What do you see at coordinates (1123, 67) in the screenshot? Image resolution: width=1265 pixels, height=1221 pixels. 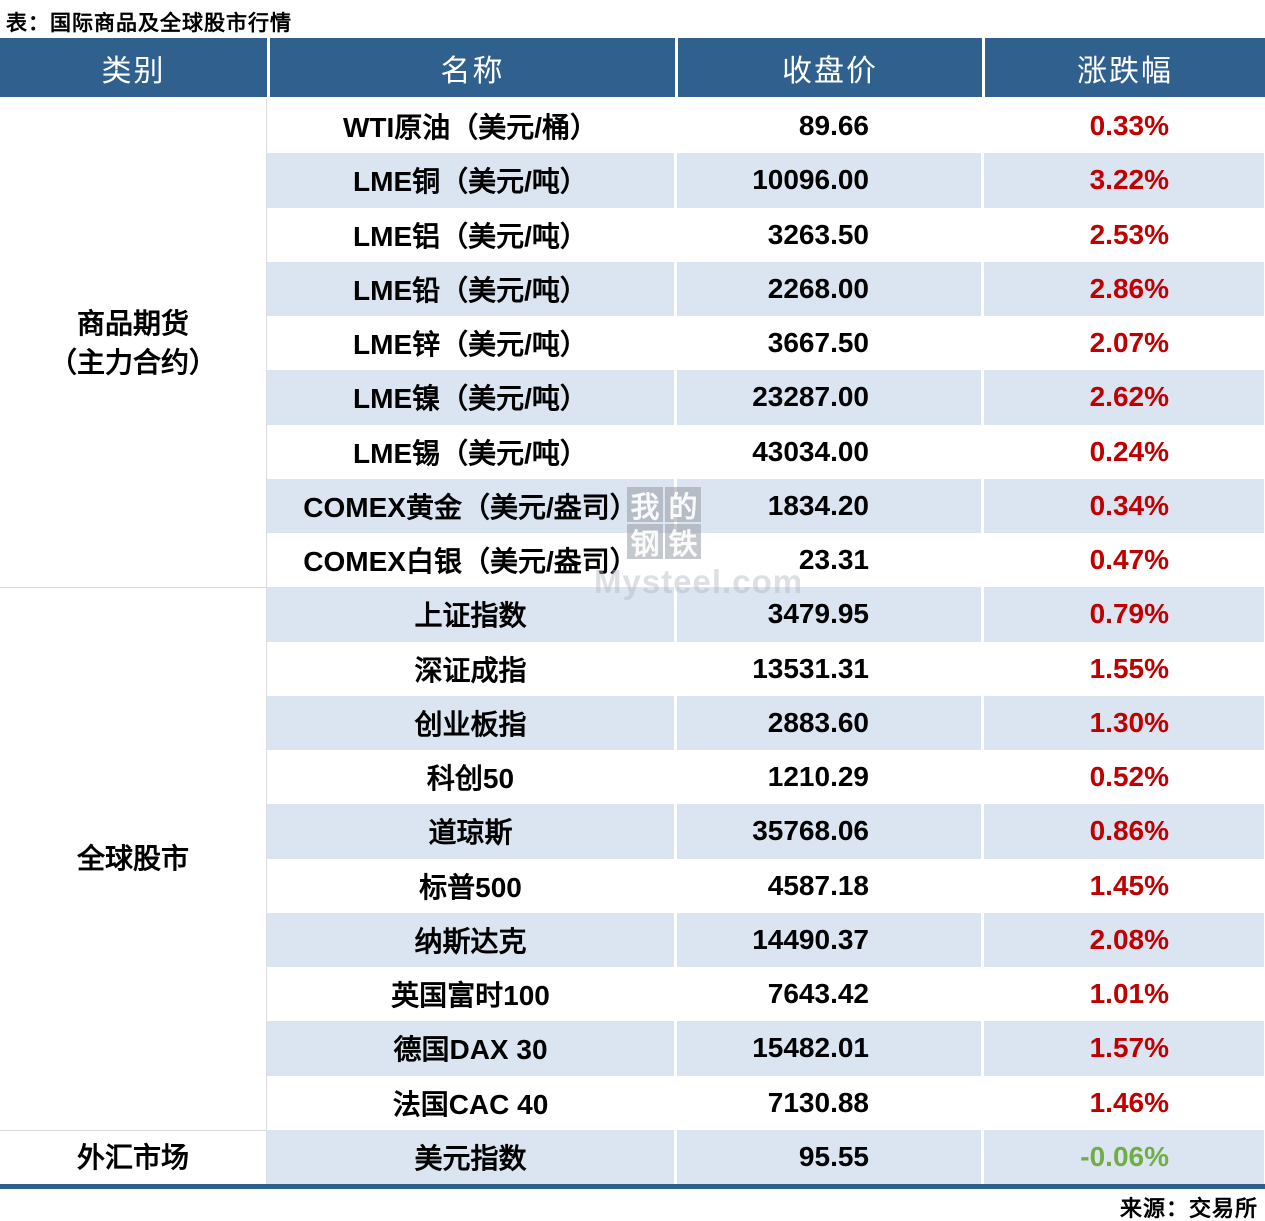 I see `header-cell-change: 涨跌幅` at bounding box center [1123, 67].